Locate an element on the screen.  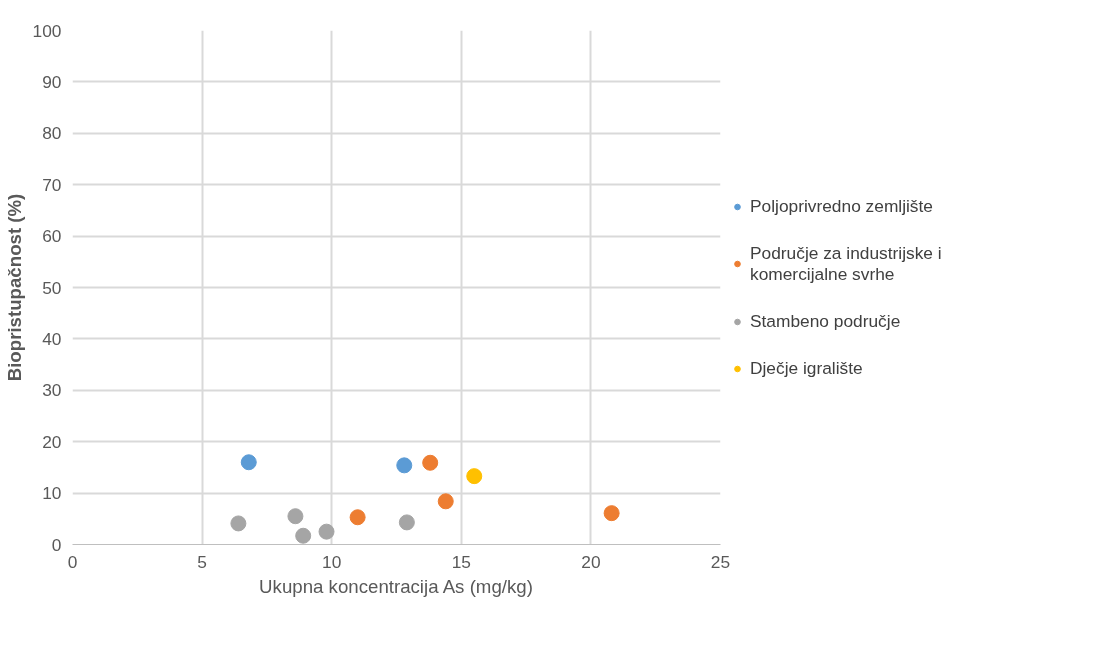
x-tick-label: 5 is located at coordinates (202, 561).